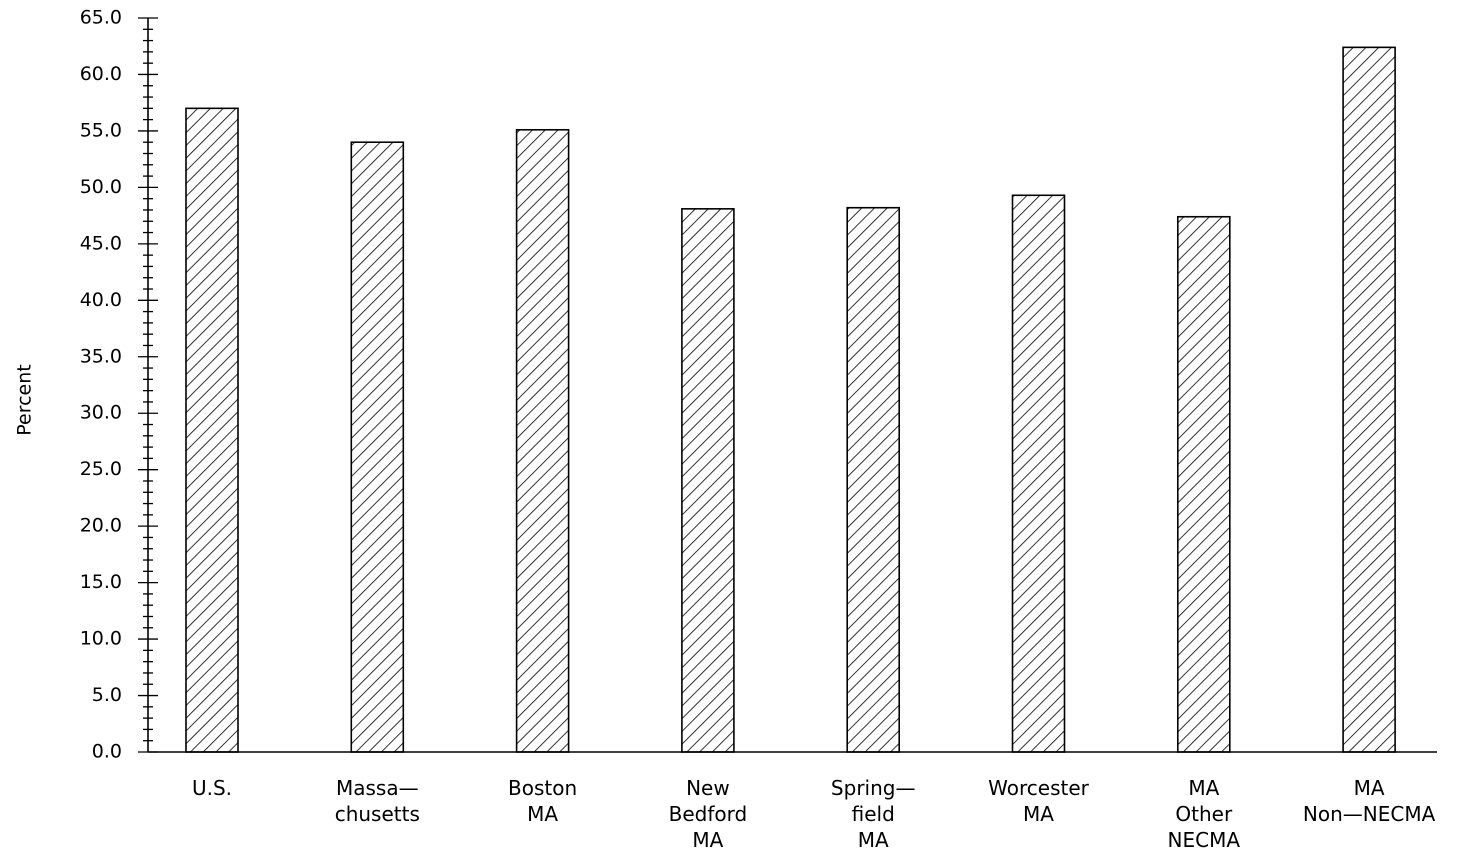 The height and width of the screenshot is (851, 1459). I want to click on y-tick-label: 20.0, so click(101, 526).